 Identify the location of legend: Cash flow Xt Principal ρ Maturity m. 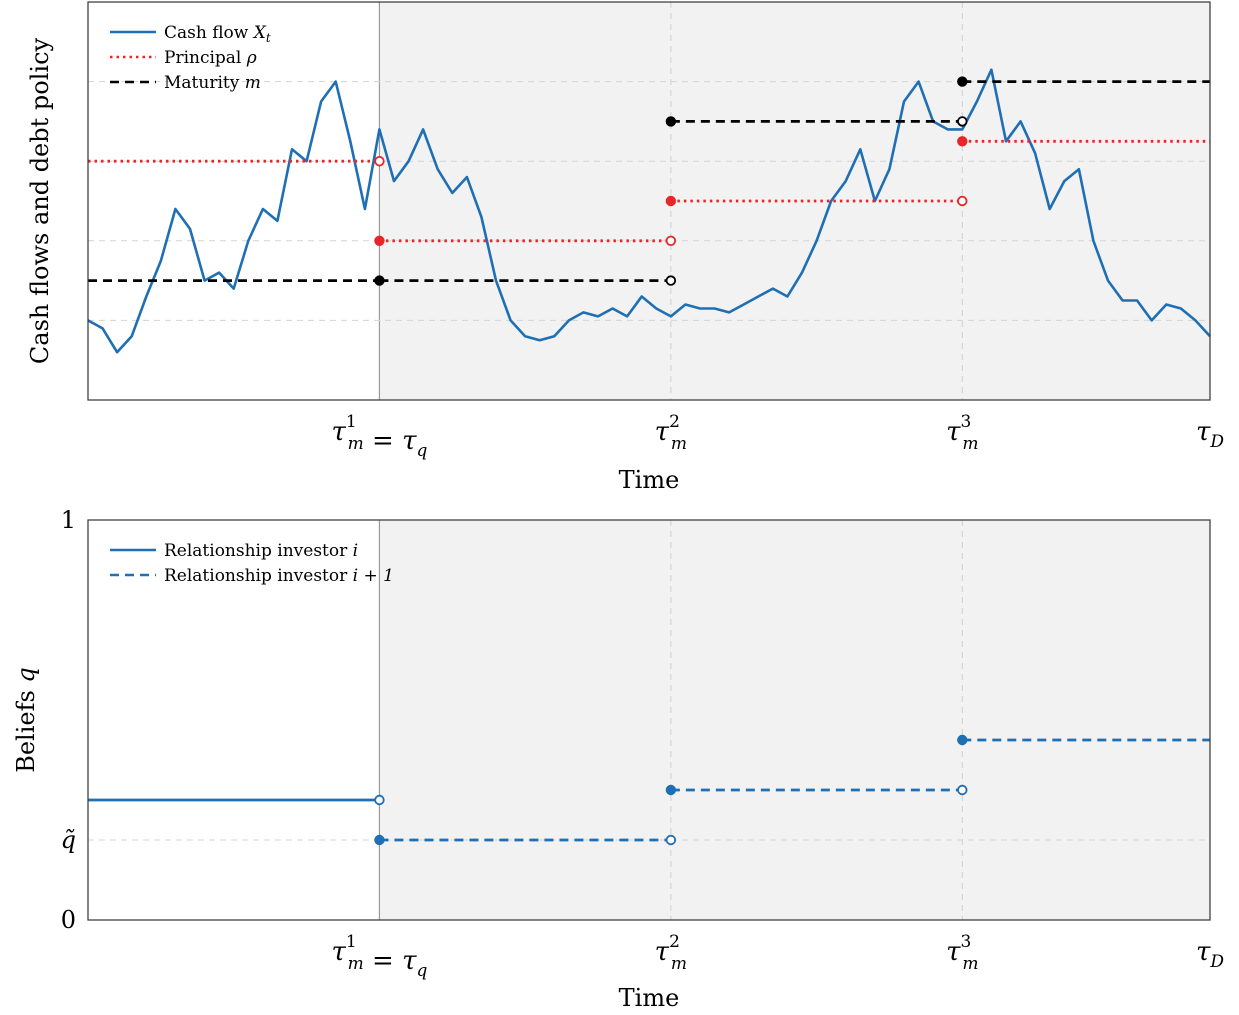
(190, 58).